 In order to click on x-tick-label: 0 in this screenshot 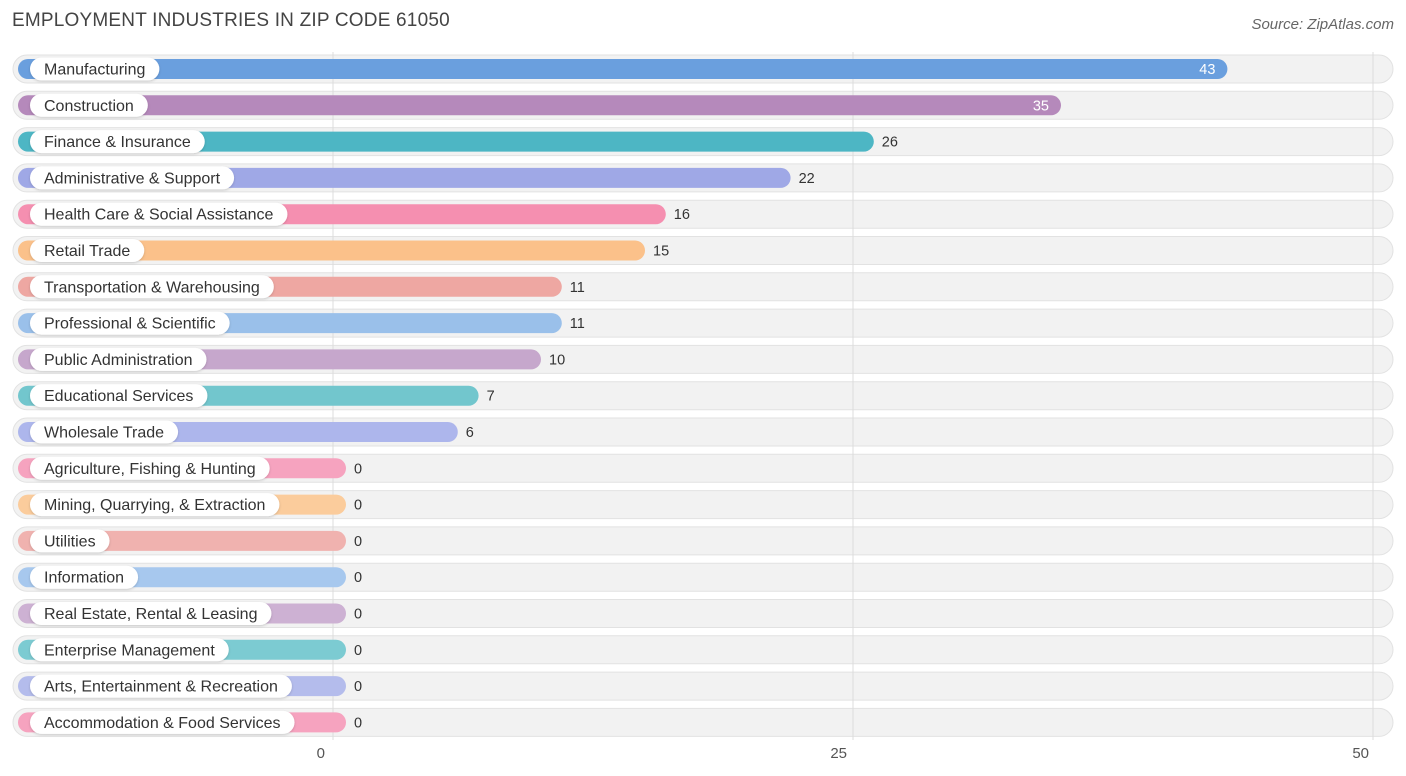, I will do `click(321, 753)`.